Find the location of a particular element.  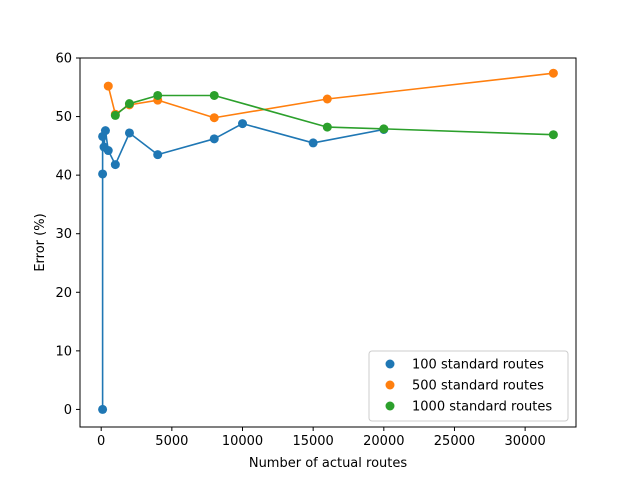

series-line is located at coordinates (334, 115).